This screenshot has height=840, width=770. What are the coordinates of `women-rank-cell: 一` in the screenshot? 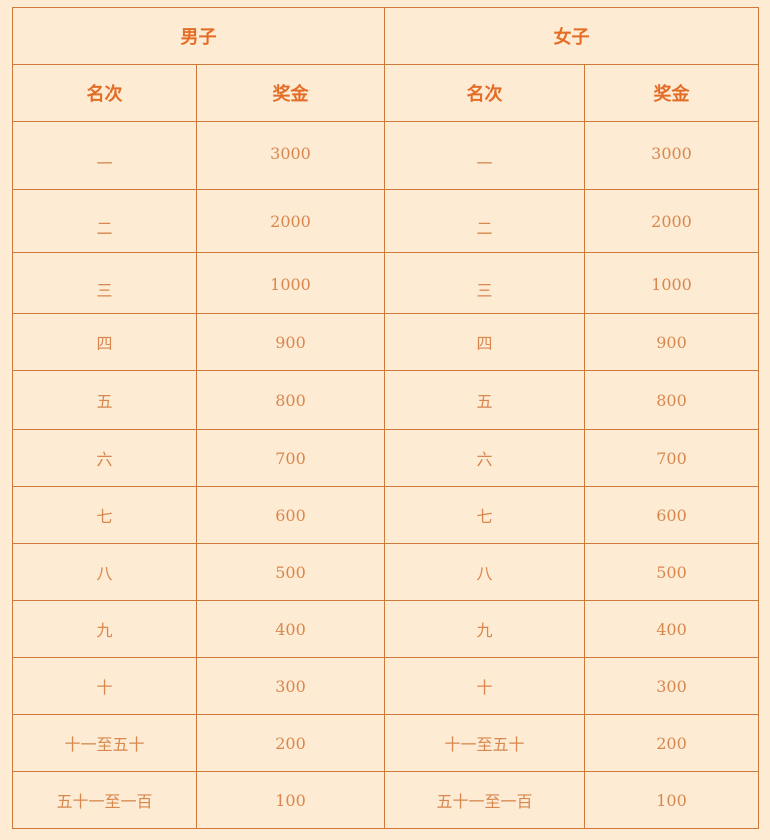 It's located at (484, 155).